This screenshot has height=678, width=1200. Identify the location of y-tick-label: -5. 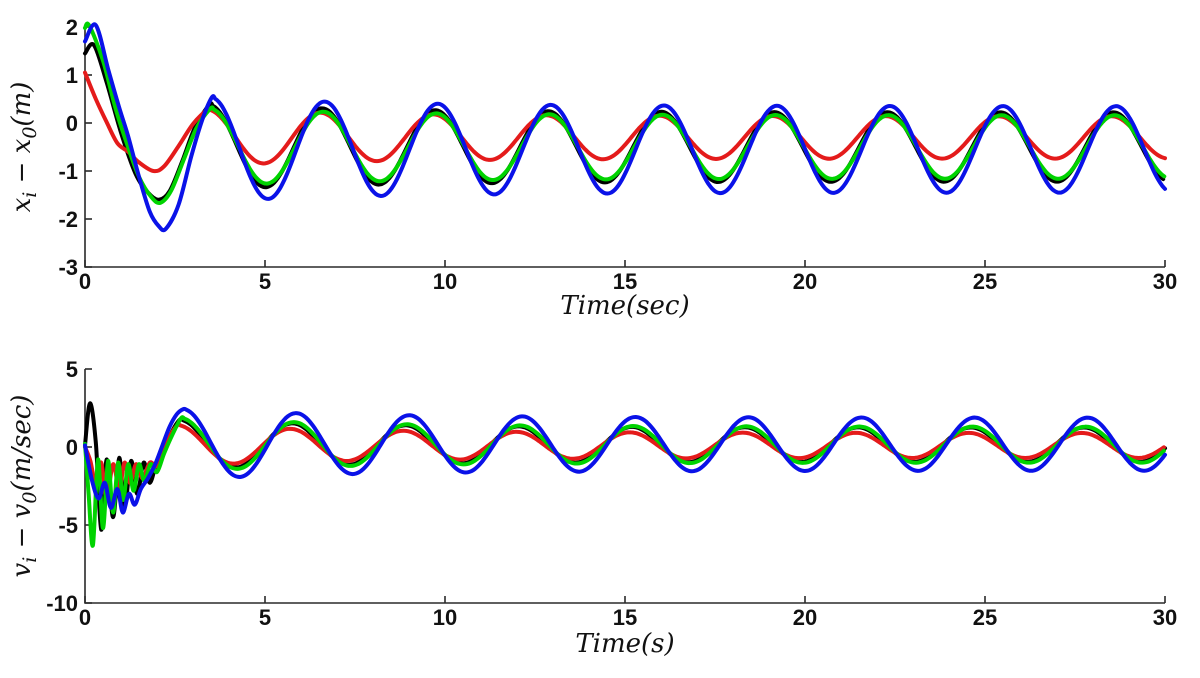
(68, 525).